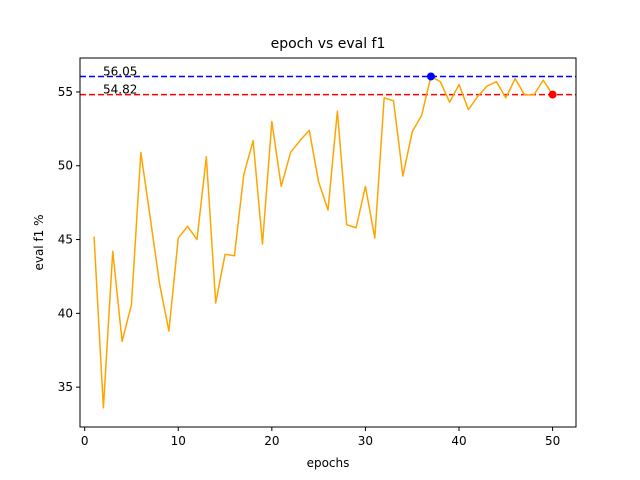 The height and width of the screenshot is (480, 640). I want to click on x-tick-label: 0, so click(85, 441).